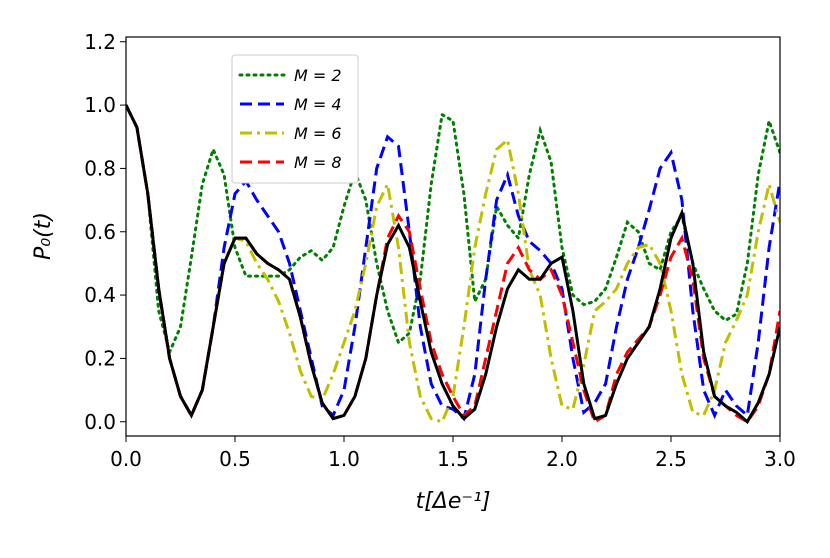  I want to click on x-tick-label: 0.5, so click(235, 459).